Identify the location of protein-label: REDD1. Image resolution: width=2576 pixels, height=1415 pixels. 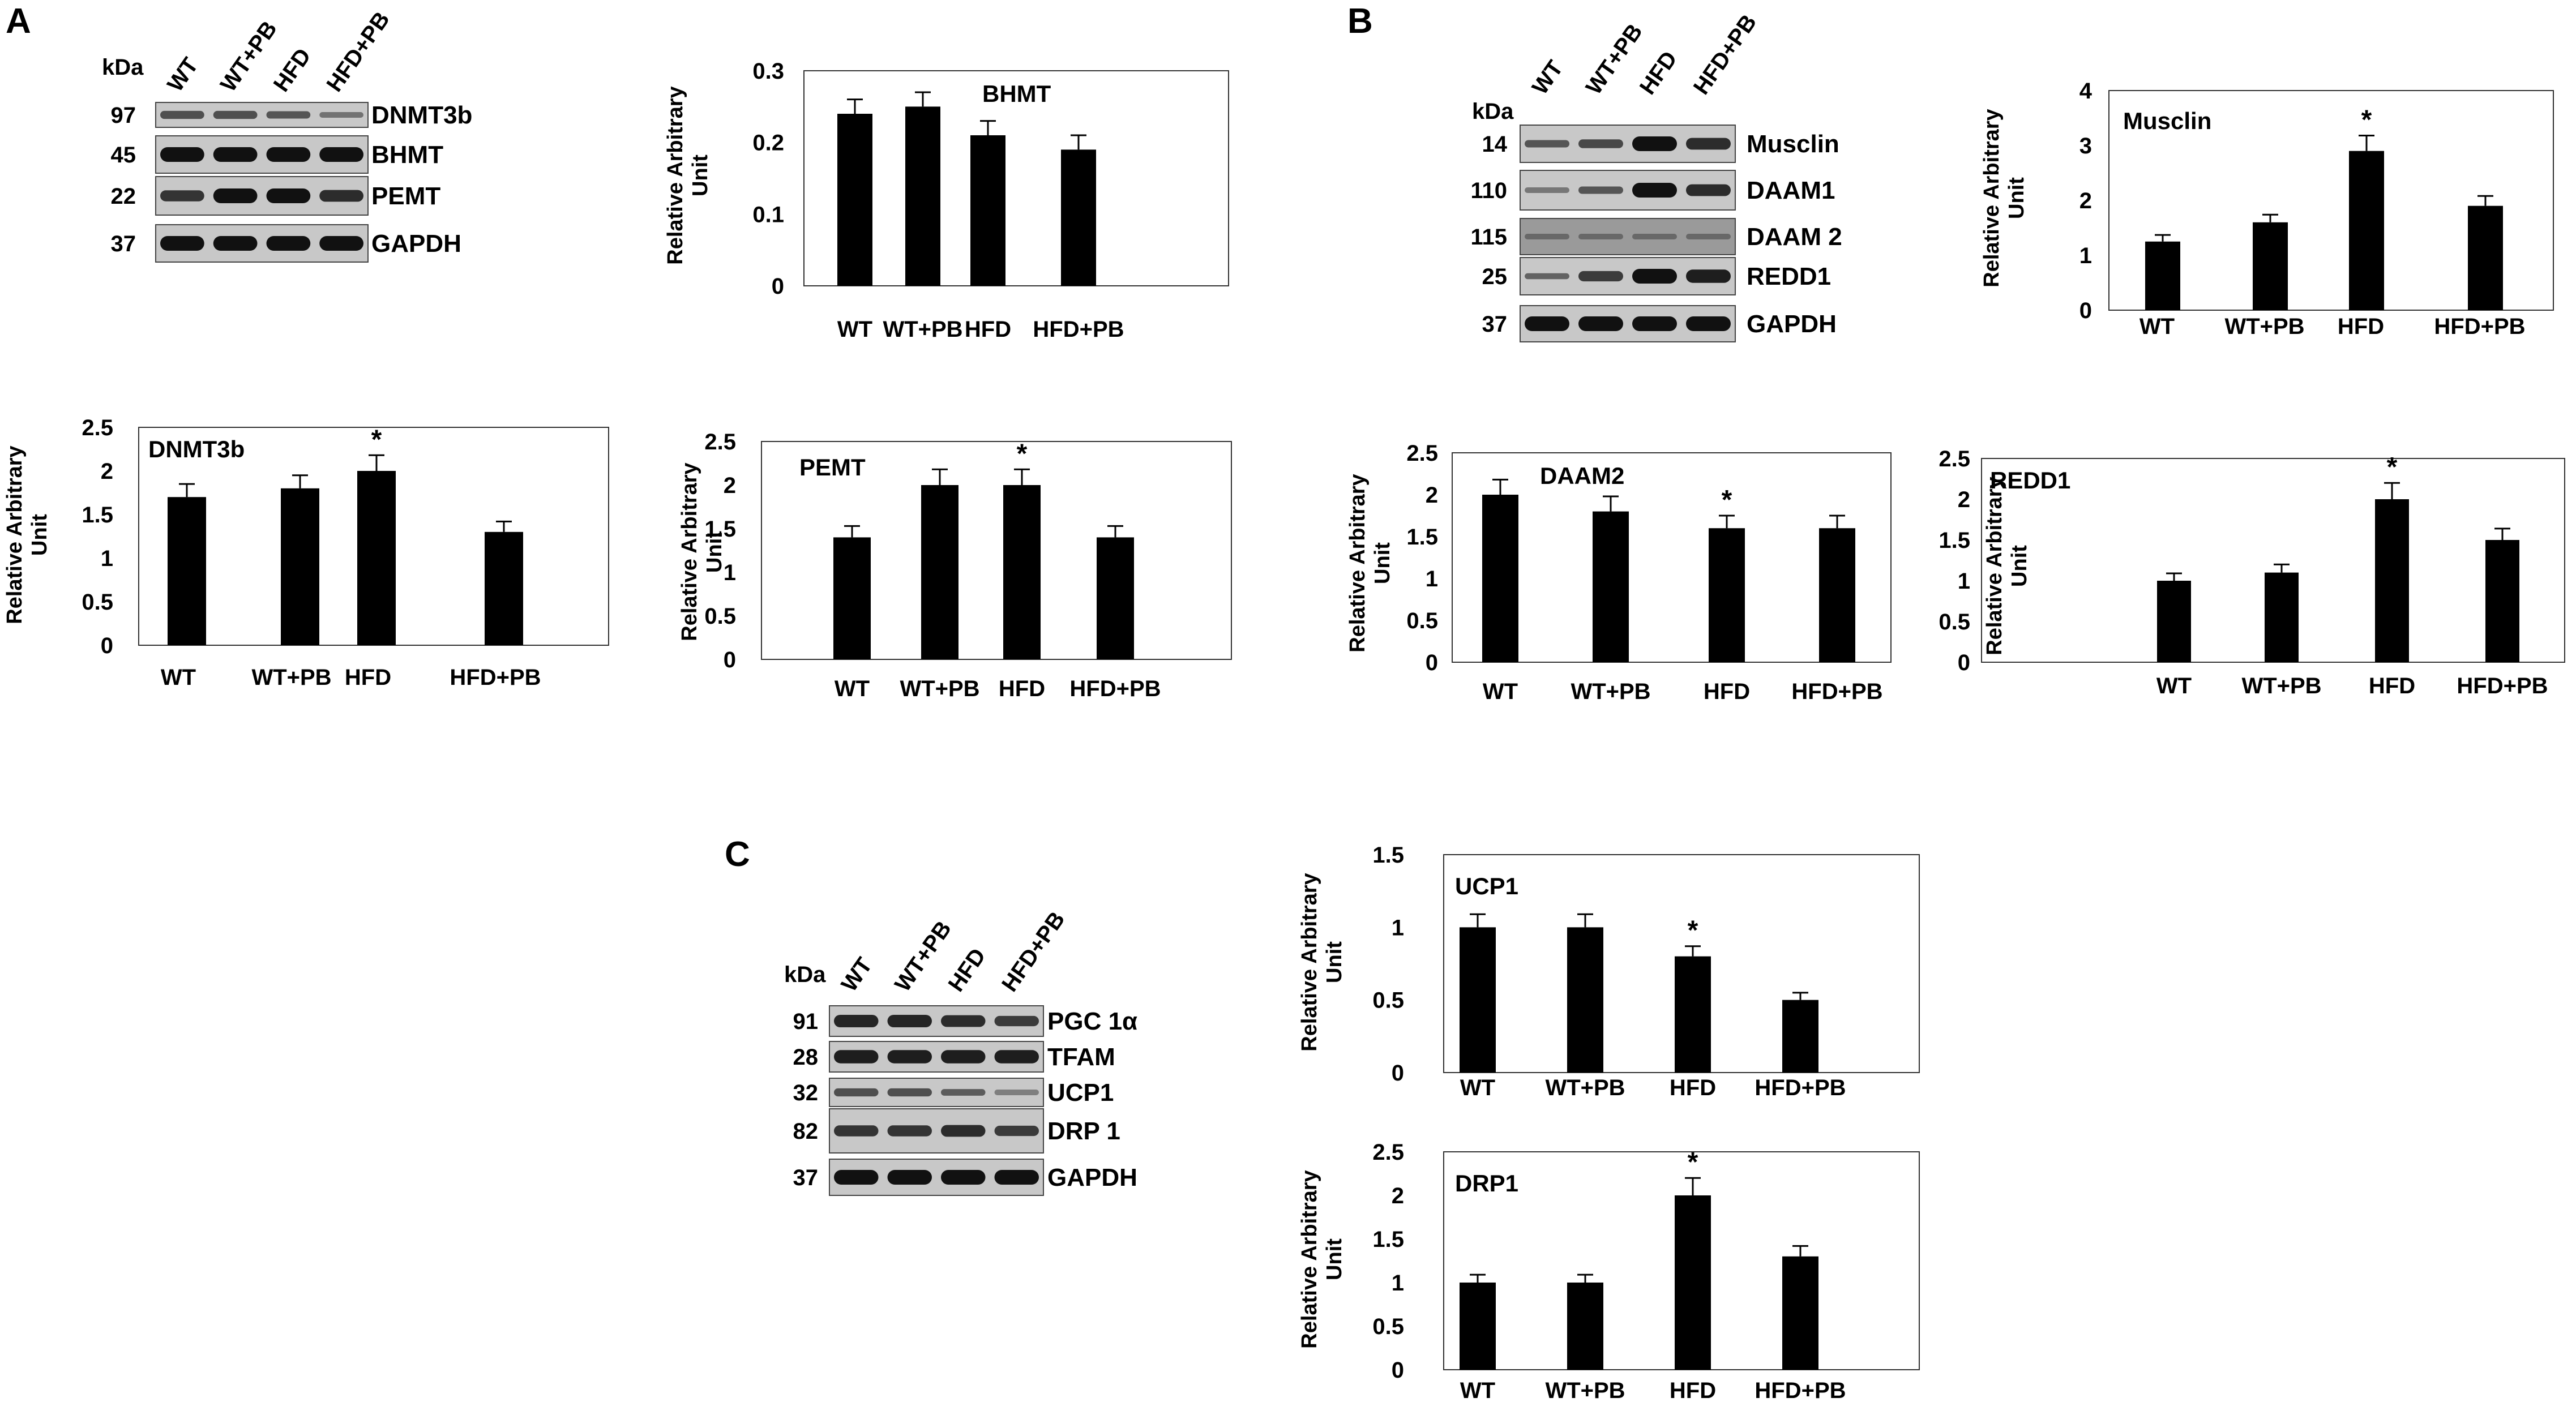
(1789, 276).